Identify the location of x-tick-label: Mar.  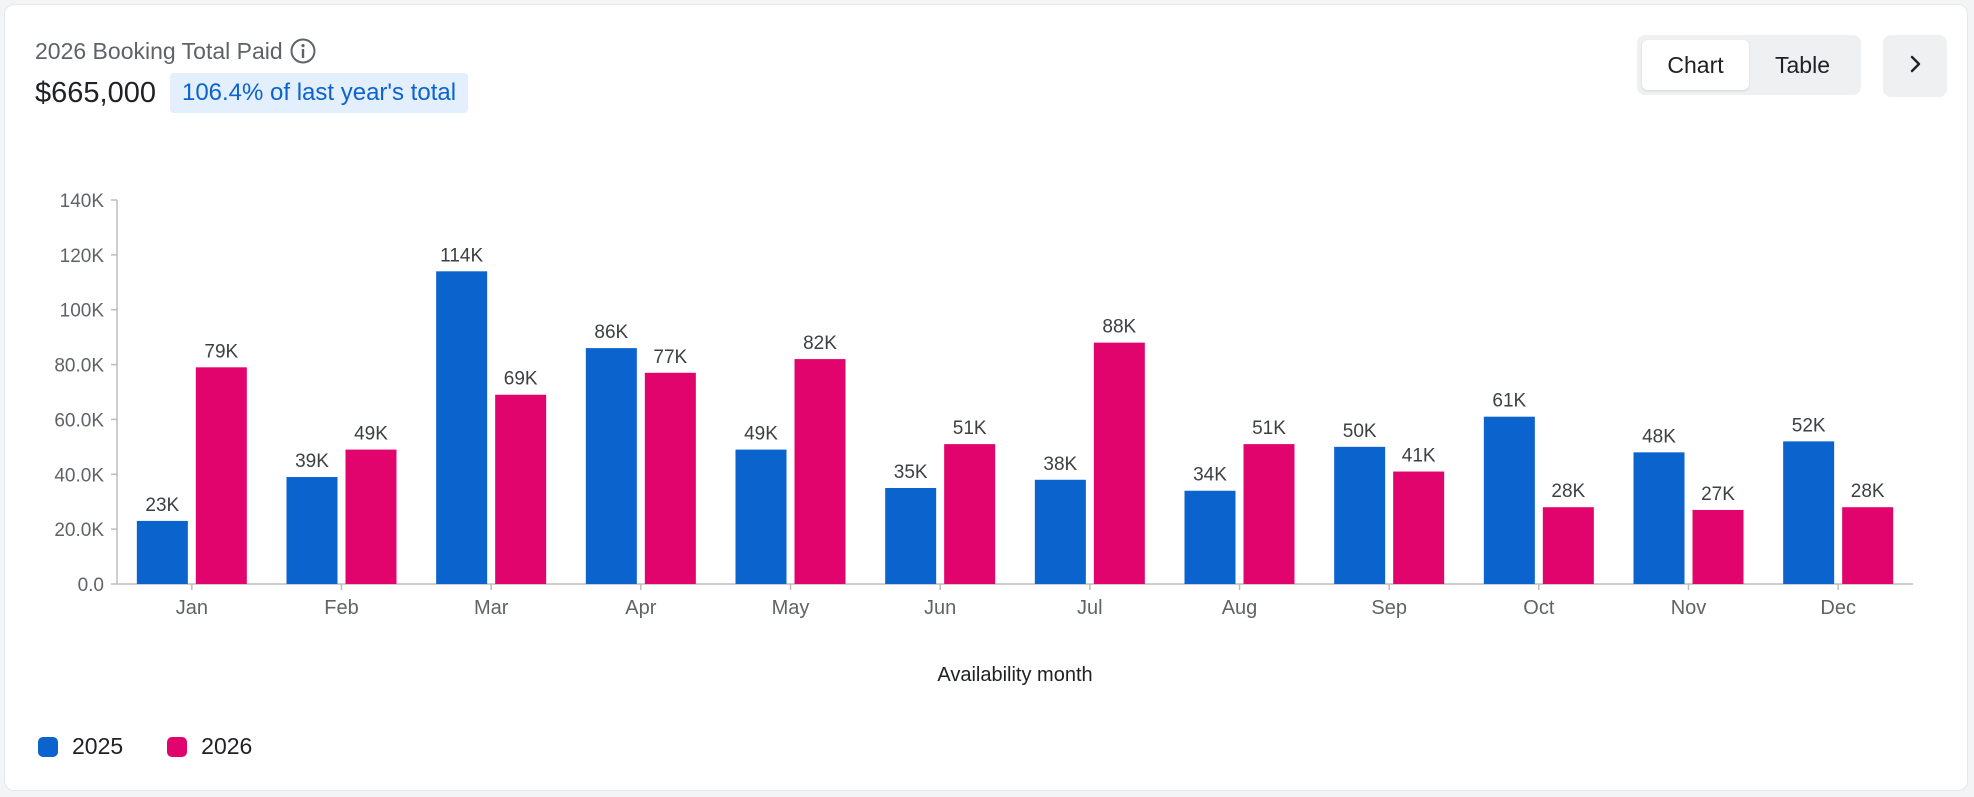
(491, 608).